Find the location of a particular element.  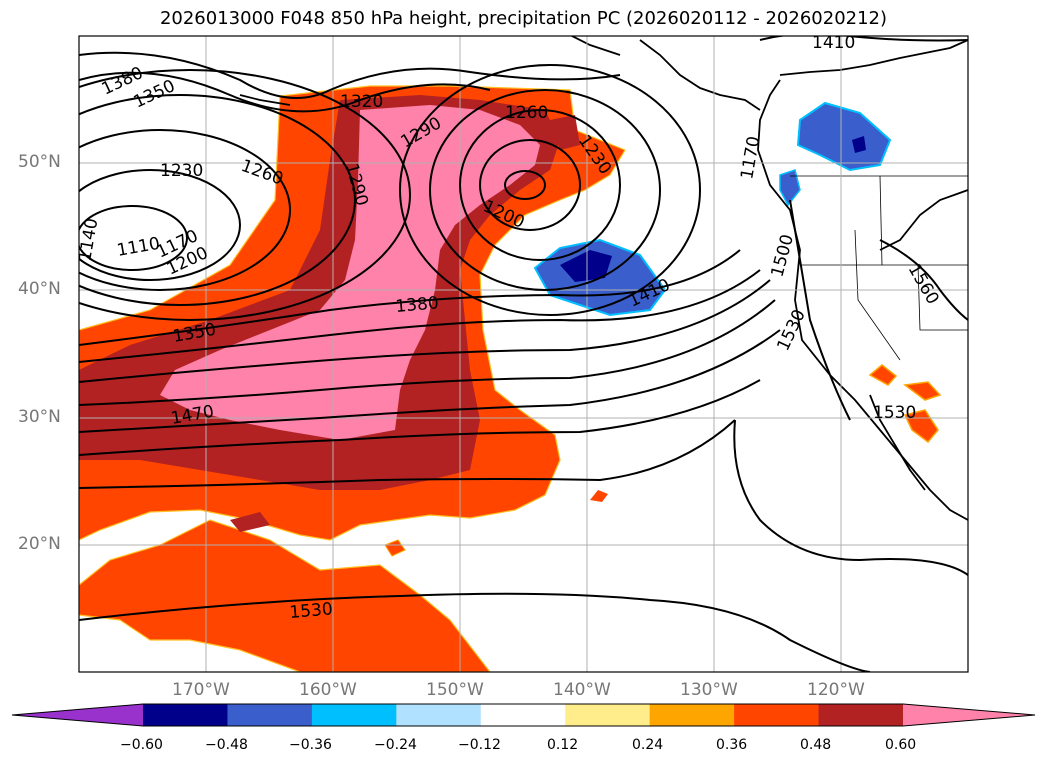

lon-label: 170°W is located at coordinates (201, 690).